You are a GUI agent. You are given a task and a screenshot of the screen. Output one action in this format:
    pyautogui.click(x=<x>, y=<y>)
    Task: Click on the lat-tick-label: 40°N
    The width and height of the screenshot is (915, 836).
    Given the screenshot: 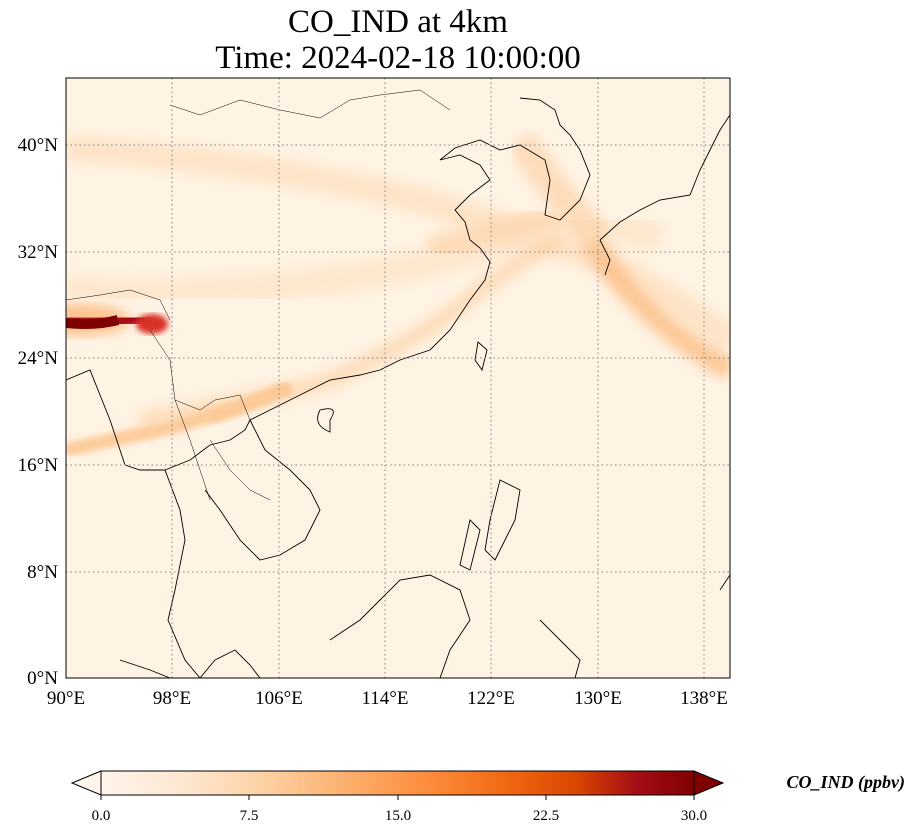 What is the action you would take?
    pyautogui.click(x=38, y=145)
    